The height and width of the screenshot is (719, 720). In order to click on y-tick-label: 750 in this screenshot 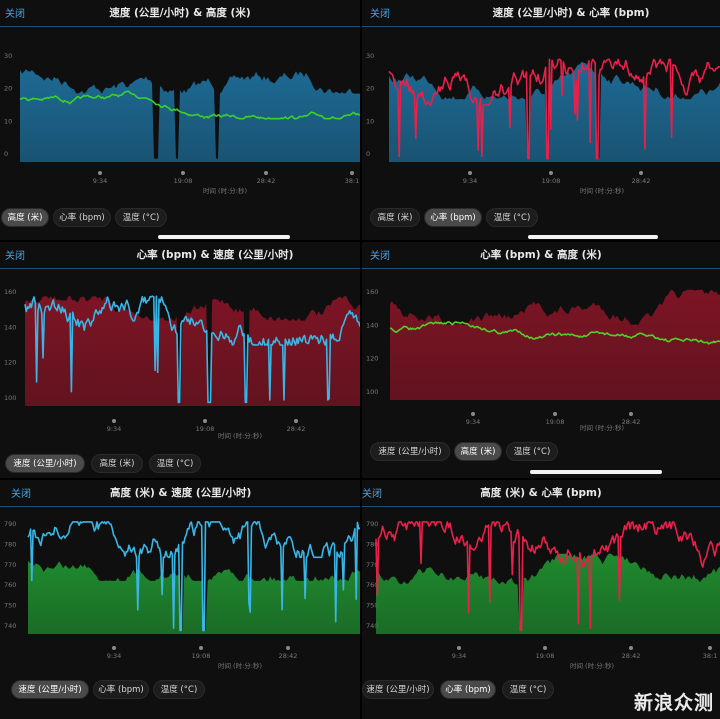, I will do `click(10, 606)`.